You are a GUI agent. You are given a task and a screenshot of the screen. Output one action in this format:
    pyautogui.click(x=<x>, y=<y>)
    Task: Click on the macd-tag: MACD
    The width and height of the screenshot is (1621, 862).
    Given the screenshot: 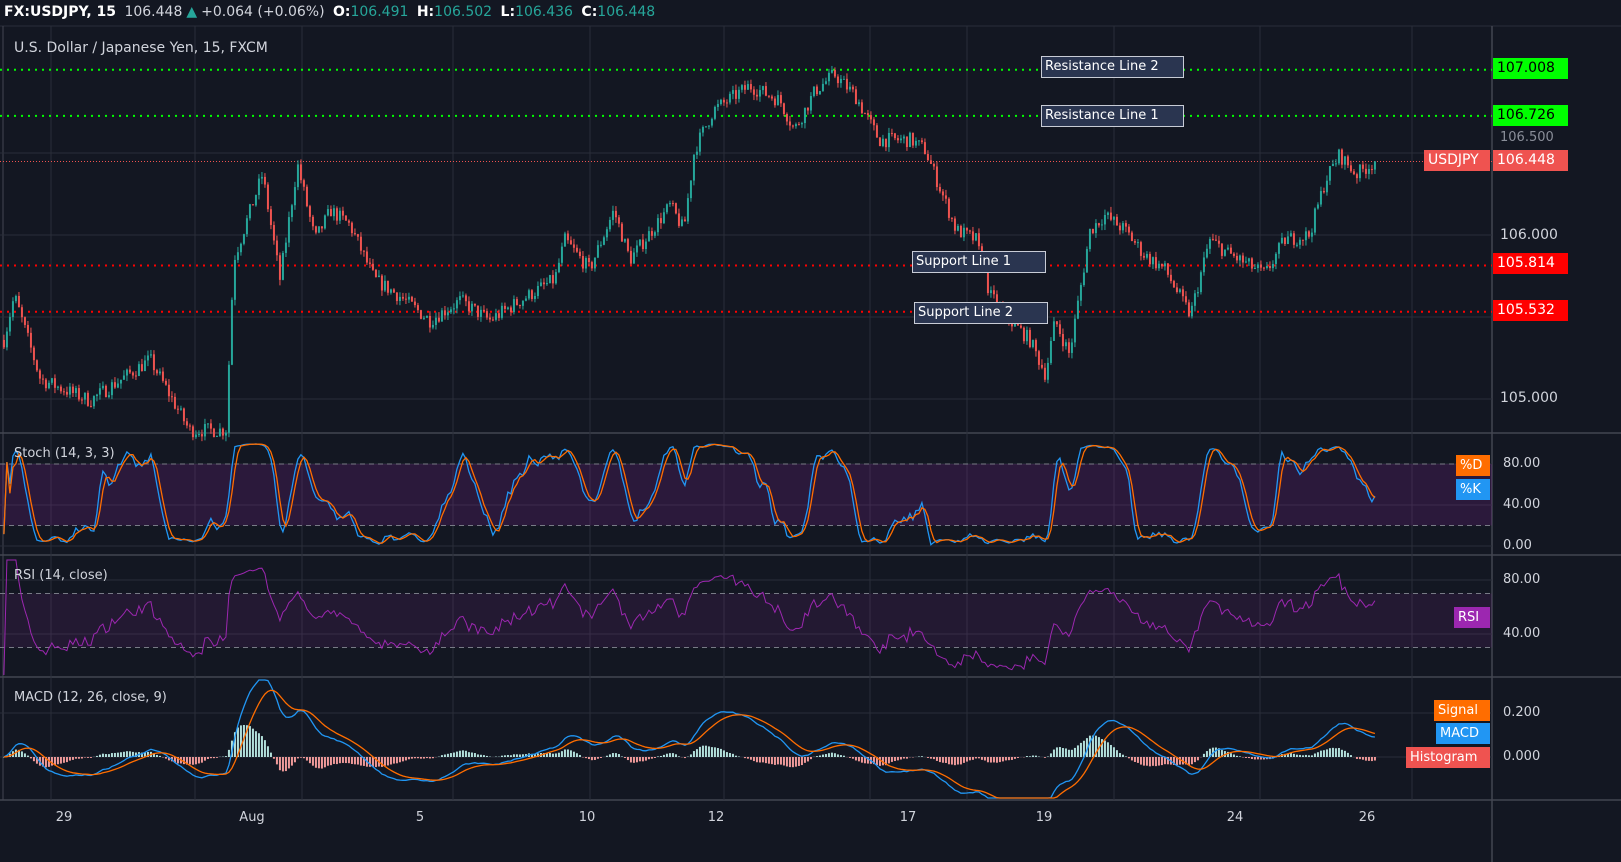 What is the action you would take?
    pyautogui.click(x=1463, y=733)
    